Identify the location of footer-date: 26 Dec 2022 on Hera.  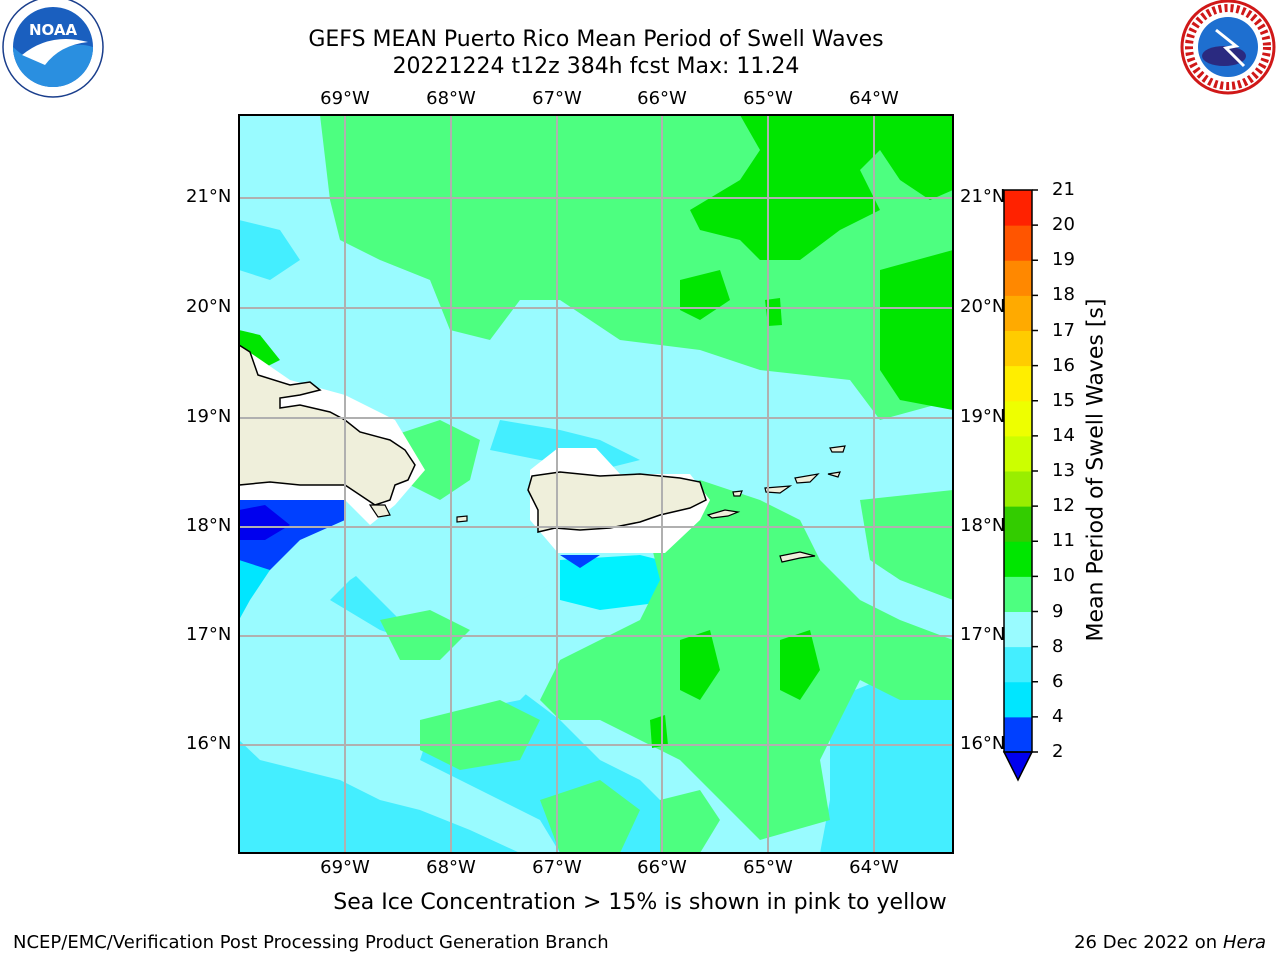
(1170, 942).